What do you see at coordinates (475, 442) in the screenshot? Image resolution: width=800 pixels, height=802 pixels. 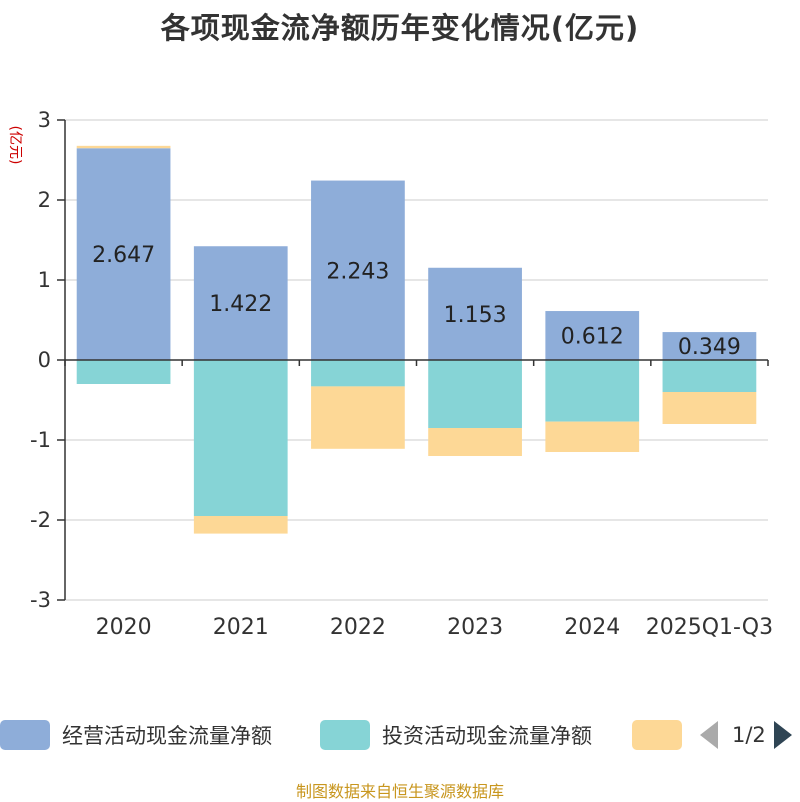 I see `bar-s2-2023` at bounding box center [475, 442].